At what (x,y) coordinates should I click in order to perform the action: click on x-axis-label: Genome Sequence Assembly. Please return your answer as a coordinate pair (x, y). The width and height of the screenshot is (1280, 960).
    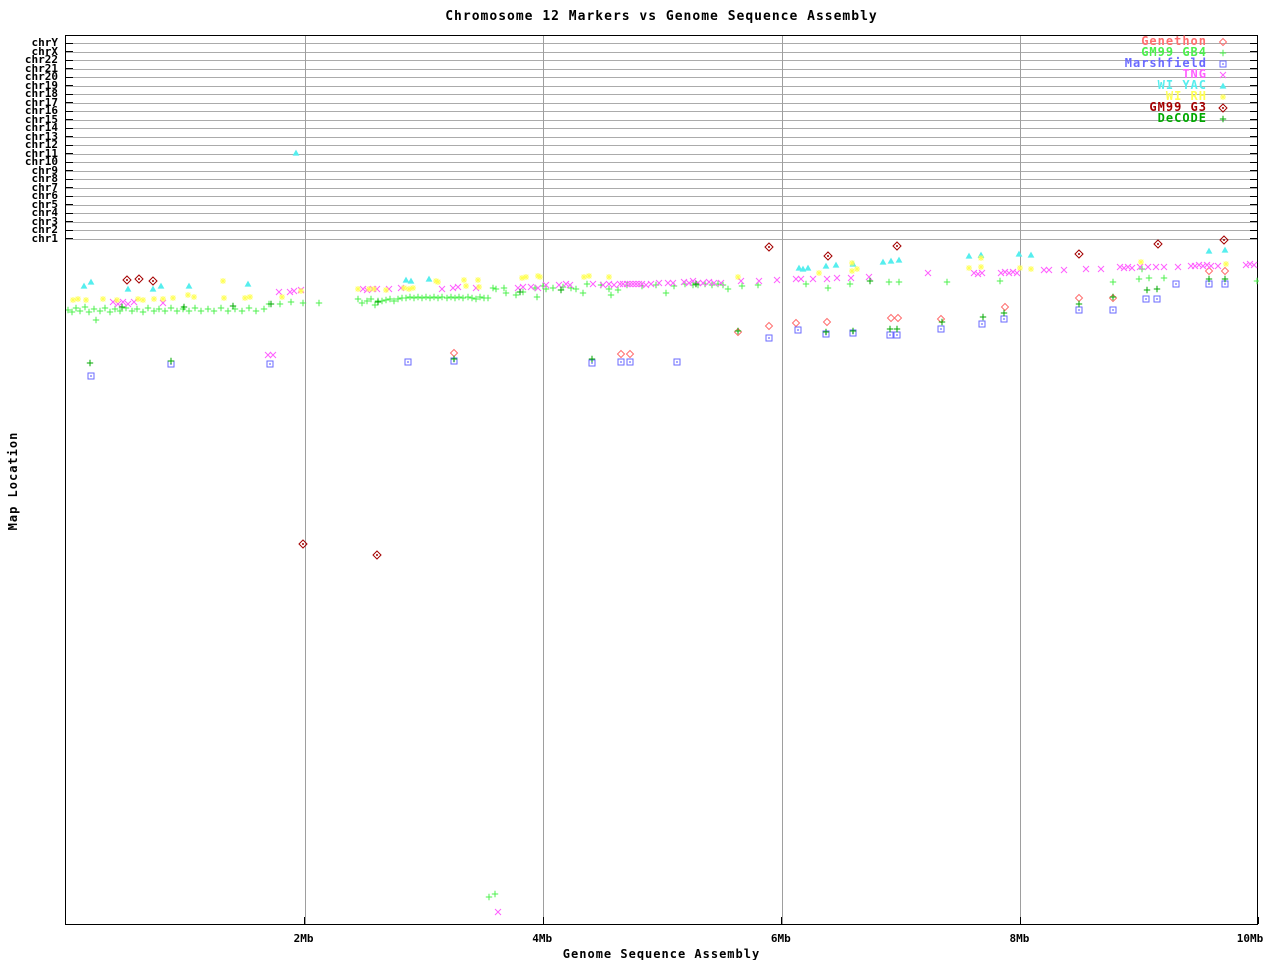
    Looking at the image, I should click on (661, 953).